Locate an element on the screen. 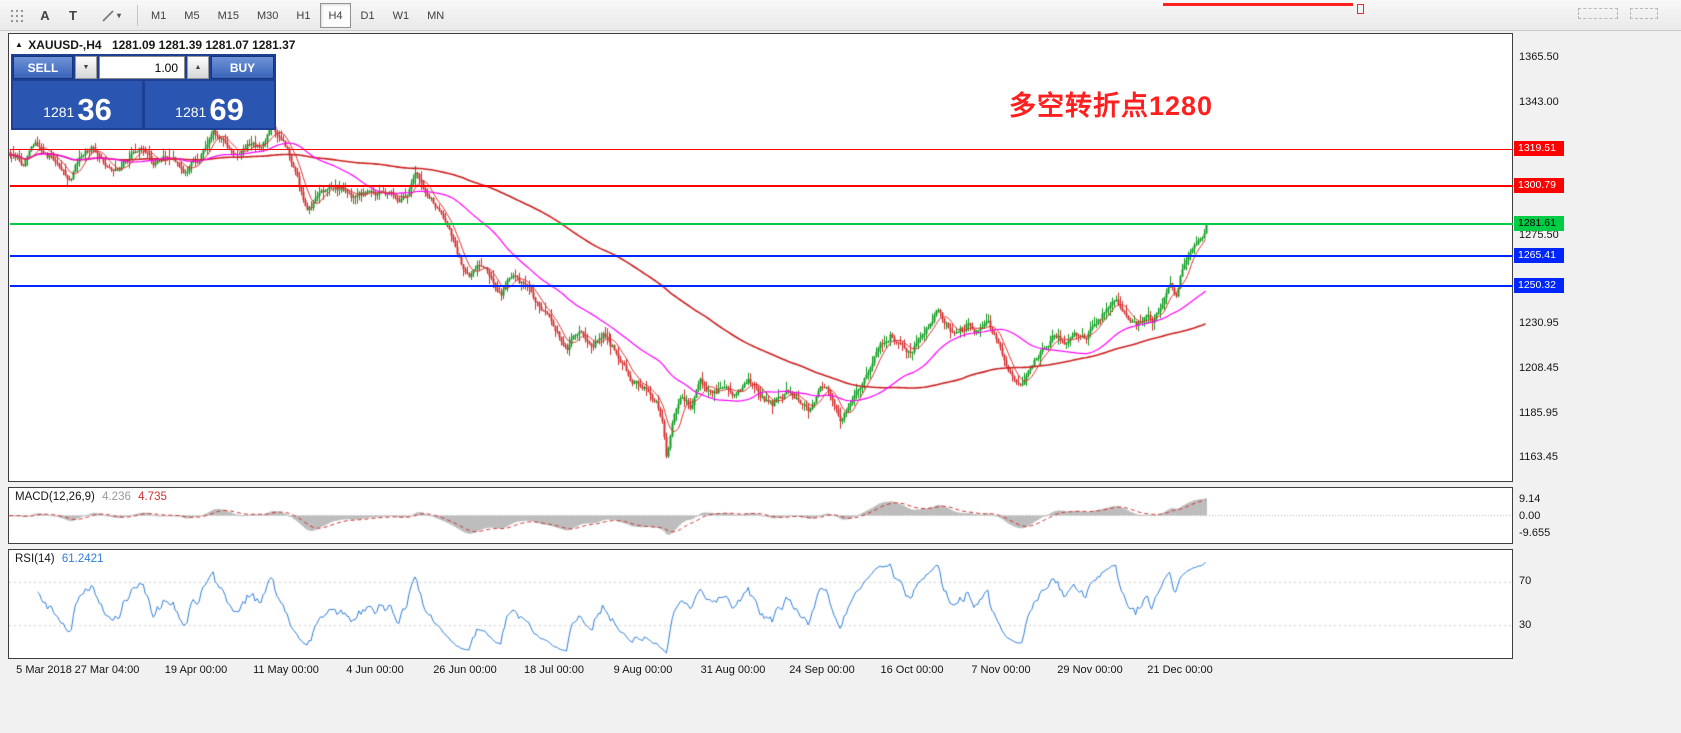 The height and width of the screenshot is (733, 1681). sell-price-display: 1281 36 is located at coordinates (77, 104).